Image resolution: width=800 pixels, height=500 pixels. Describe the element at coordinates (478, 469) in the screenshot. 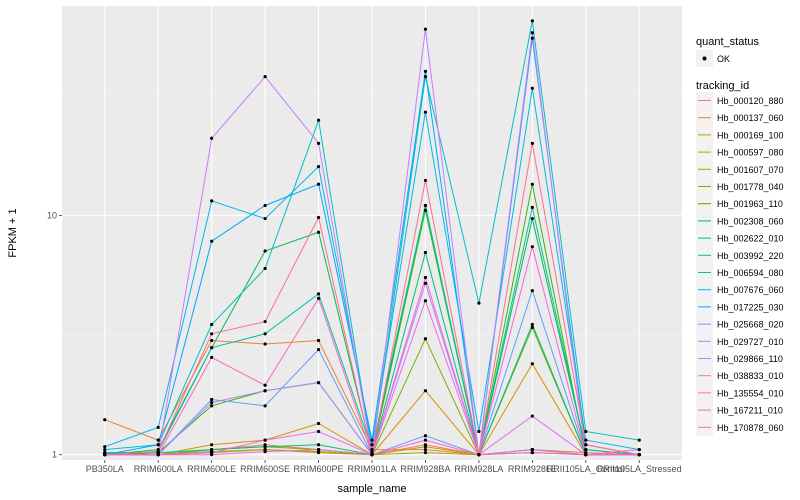

I see `x-tick-label: RRIM928LA` at that location.